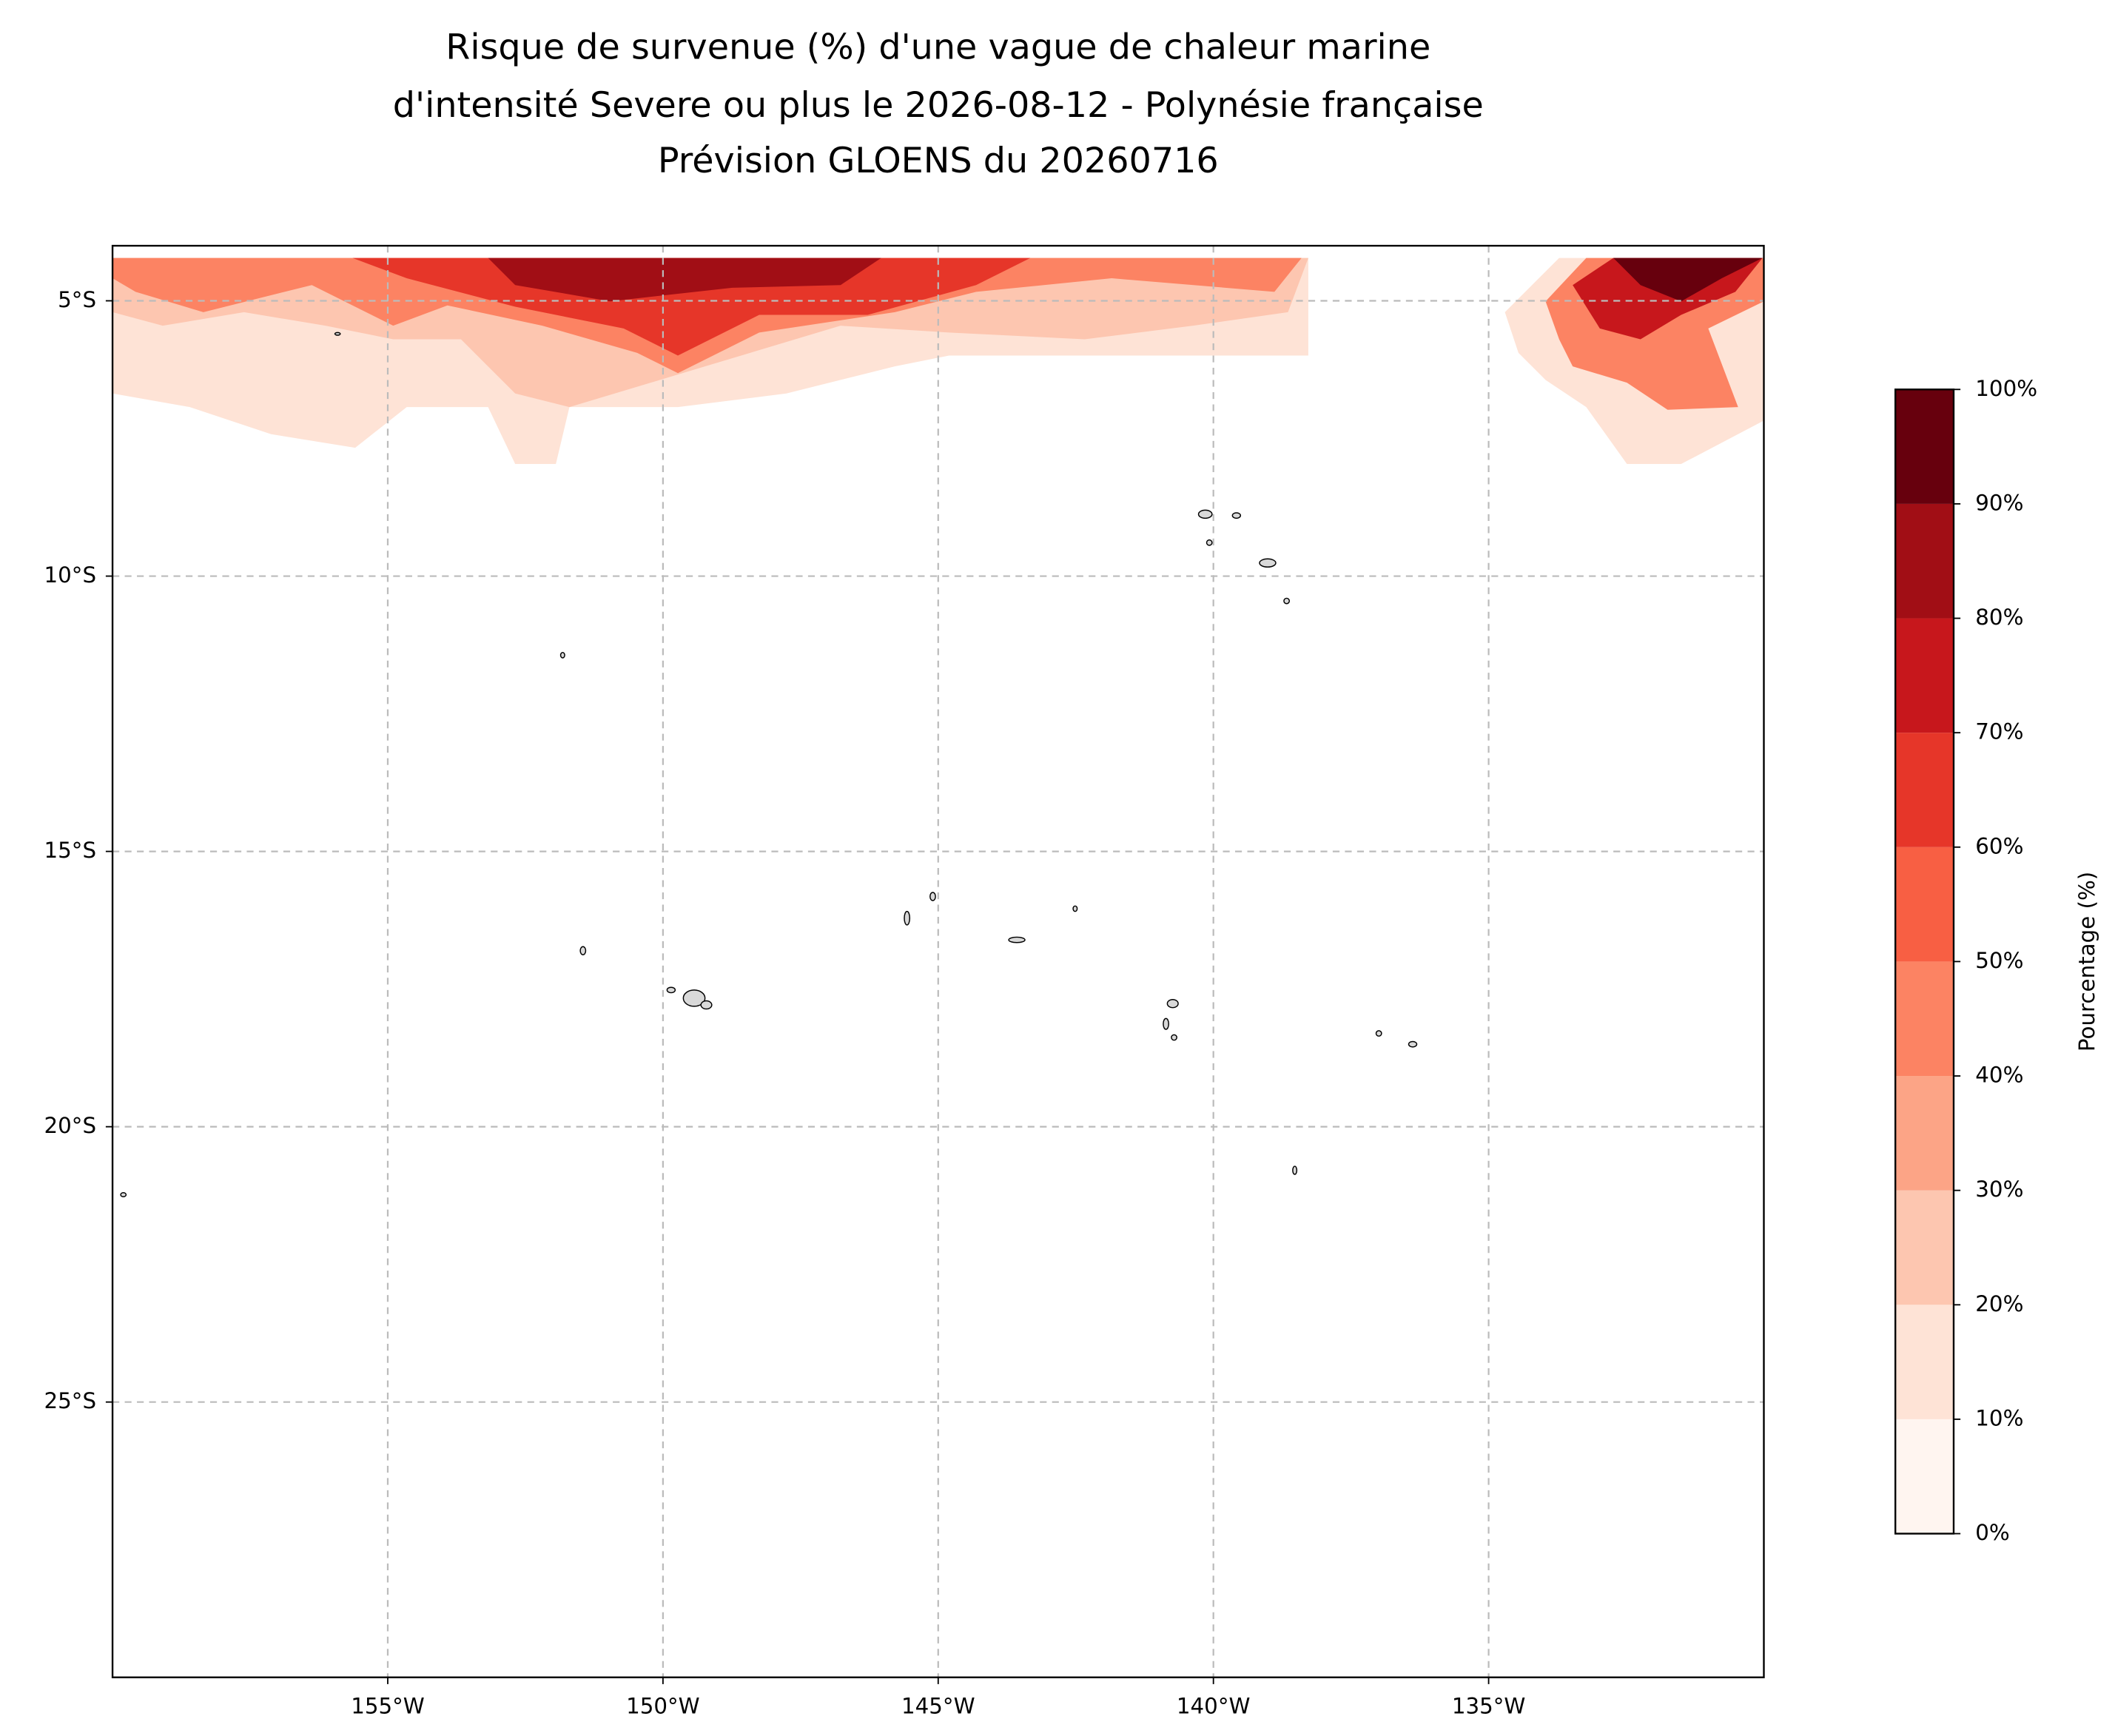  What do you see at coordinates (388, 1707) in the screenshot?
I see `x-tick-label: 155°W` at bounding box center [388, 1707].